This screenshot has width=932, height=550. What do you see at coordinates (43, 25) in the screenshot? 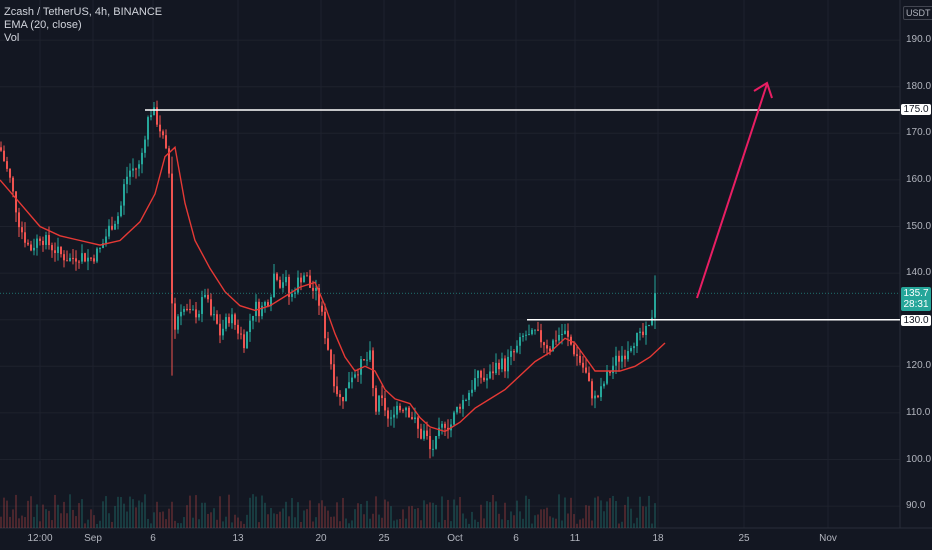
I see `ema-indicator-label: EMA (20, close)` at bounding box center [43, 25].